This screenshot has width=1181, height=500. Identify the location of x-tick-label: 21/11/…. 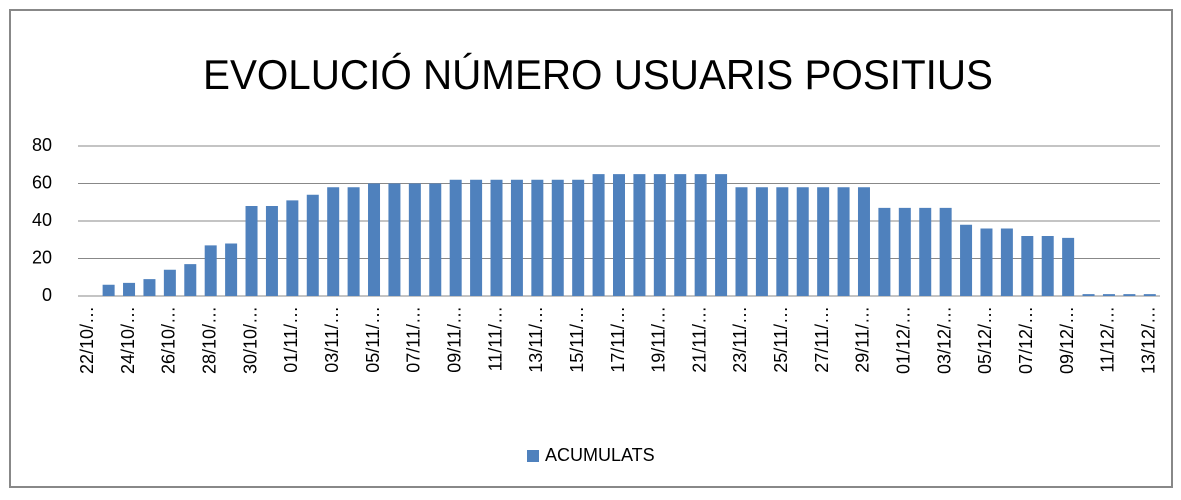
(699, 339).